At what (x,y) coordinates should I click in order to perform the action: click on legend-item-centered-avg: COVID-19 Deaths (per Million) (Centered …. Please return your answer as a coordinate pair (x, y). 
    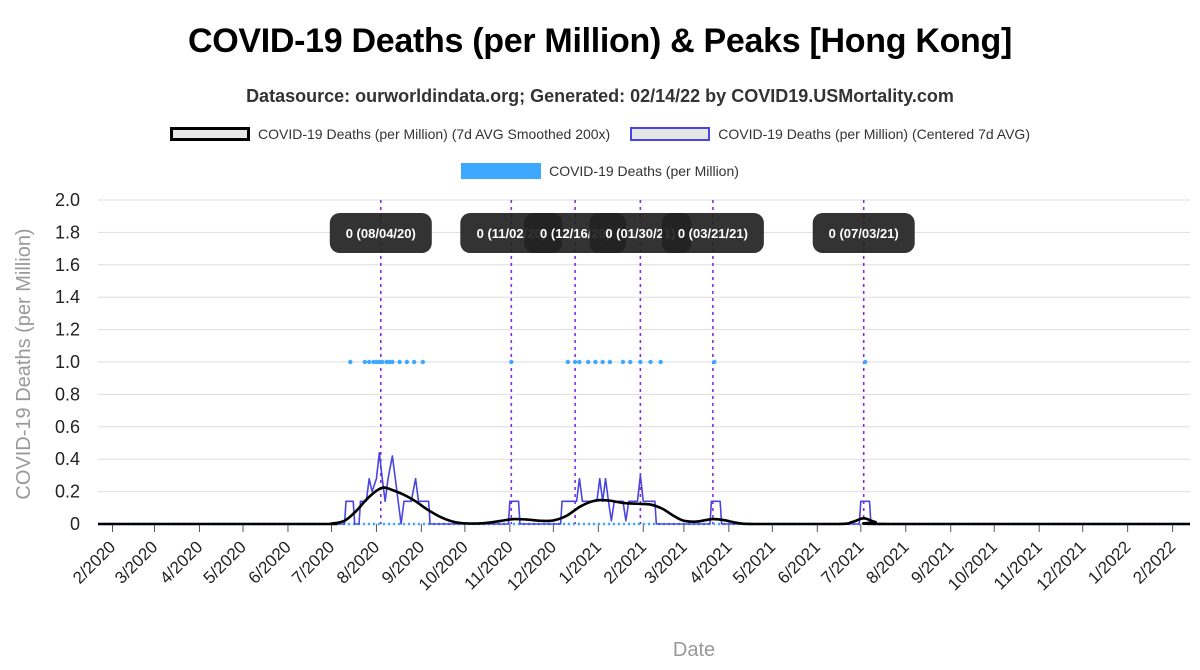
    Looking at the image, I should click on (830, 134).